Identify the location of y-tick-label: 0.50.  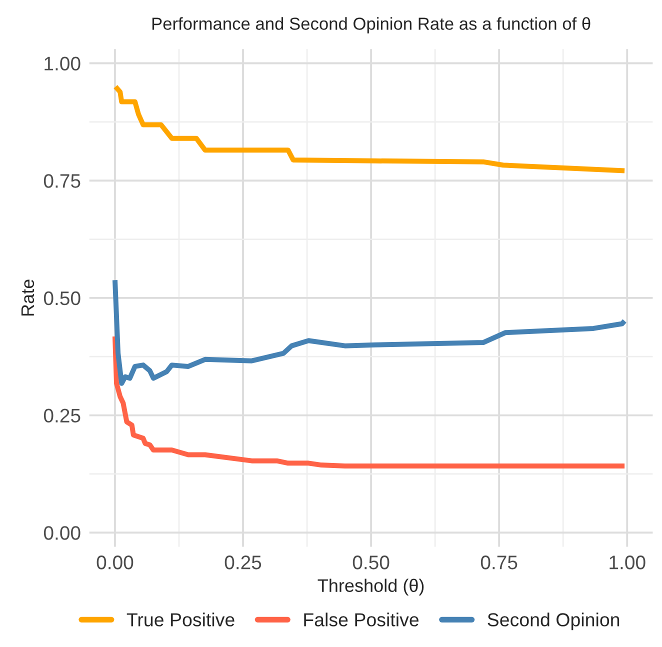
(62, 298).